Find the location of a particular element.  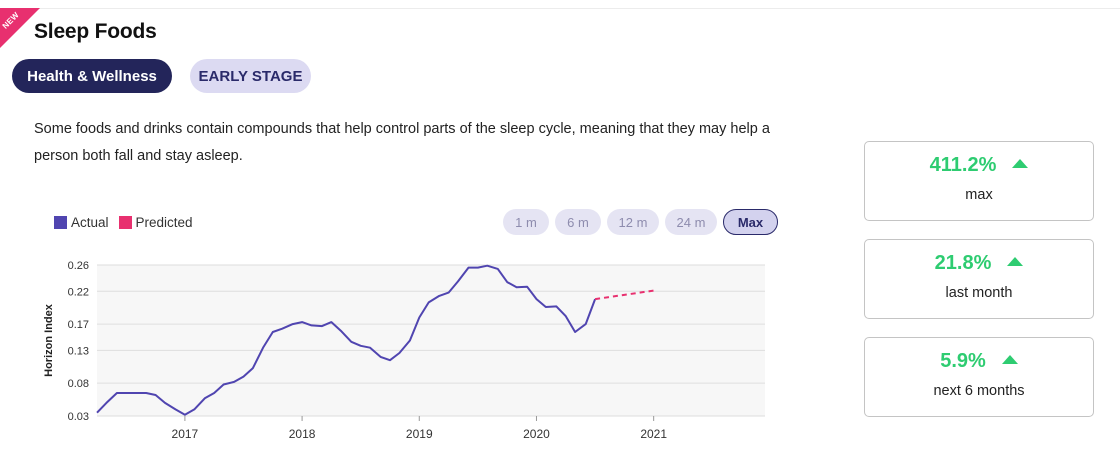

new-badge: NEW is located at coordinates (21, 29).